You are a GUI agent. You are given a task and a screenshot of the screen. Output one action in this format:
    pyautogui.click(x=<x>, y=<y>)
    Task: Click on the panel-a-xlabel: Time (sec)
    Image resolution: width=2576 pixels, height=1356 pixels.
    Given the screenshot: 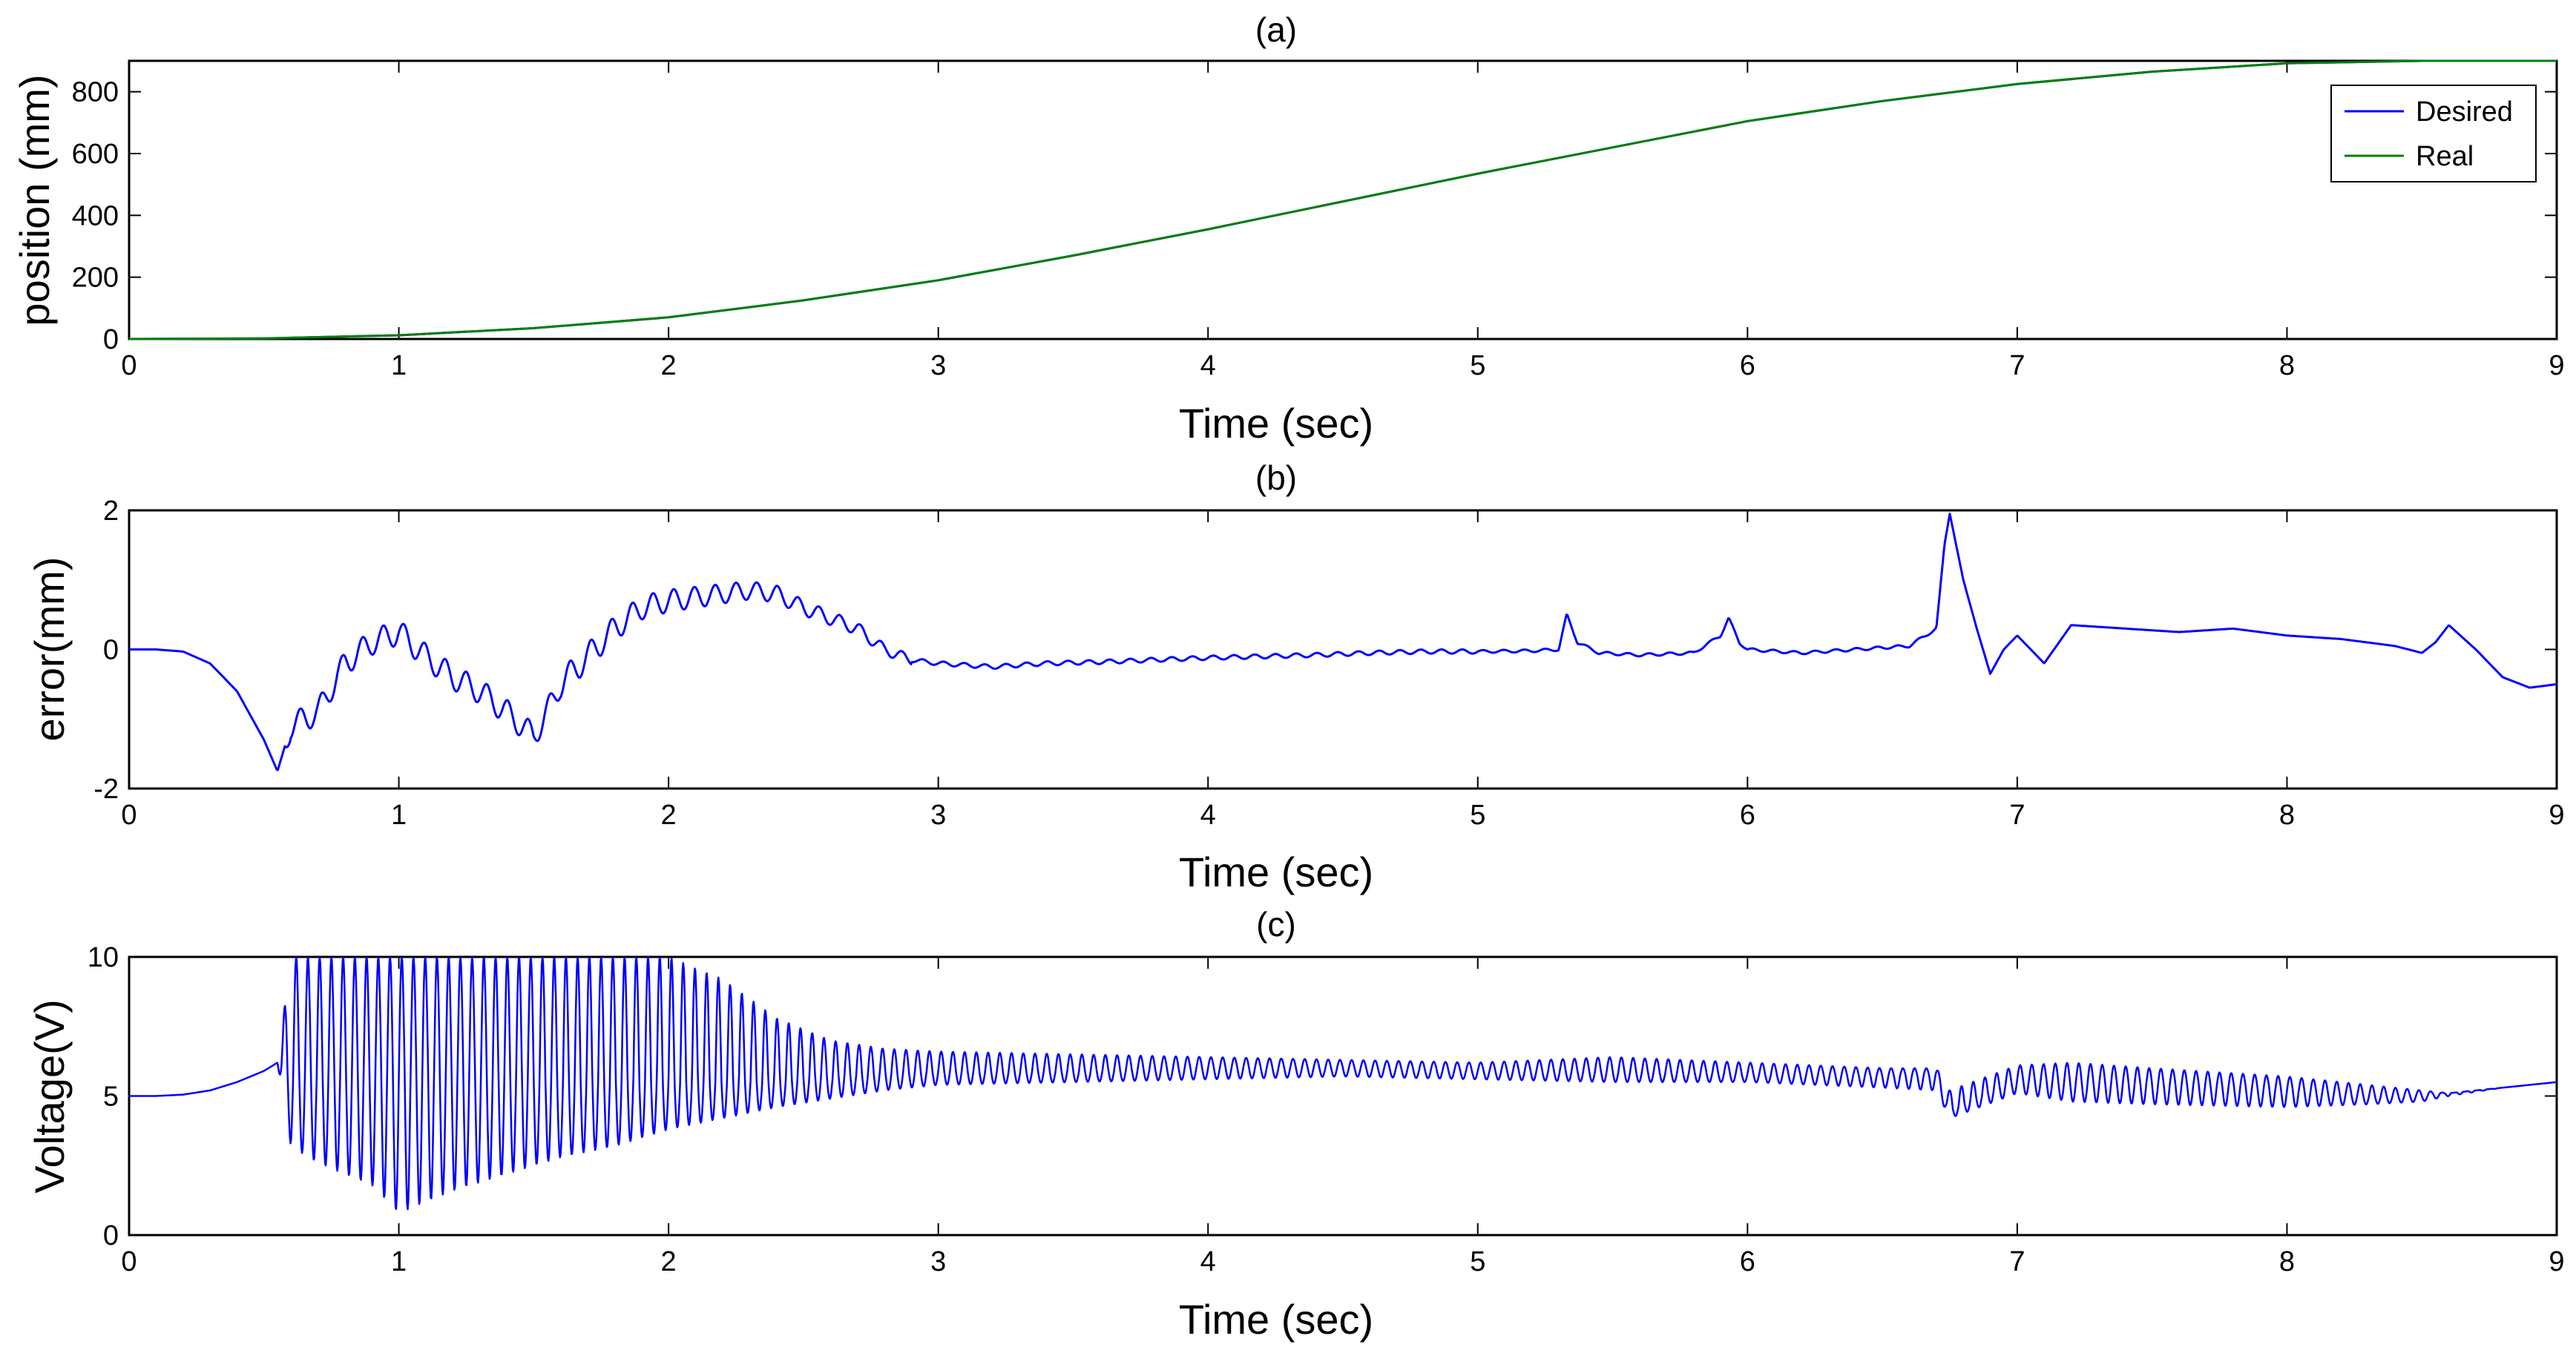 What is the action you would take?
    pyautogui.click(x=1276, y=424)
    